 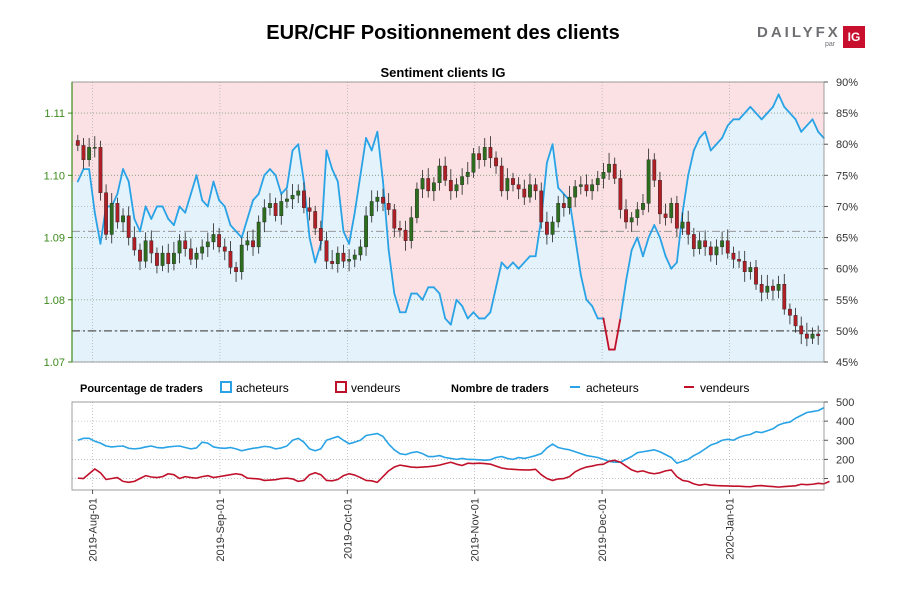 What do you see at coordinates (453, 473) in the screenshot?
I see `sellers-count-line` at bounding box center [453, 473].